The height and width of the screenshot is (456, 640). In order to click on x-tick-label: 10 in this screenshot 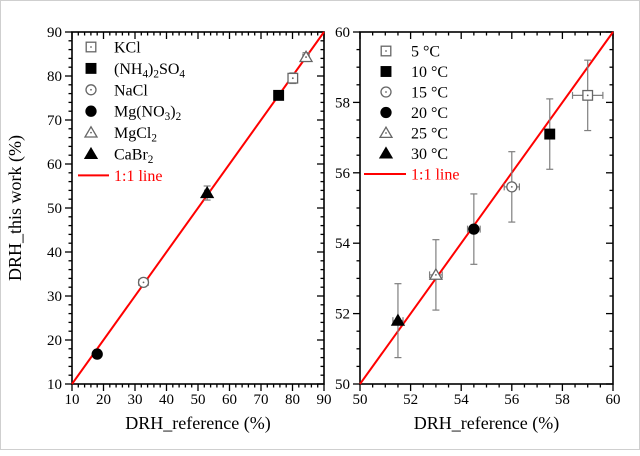, I will do `click(72, 400)`.